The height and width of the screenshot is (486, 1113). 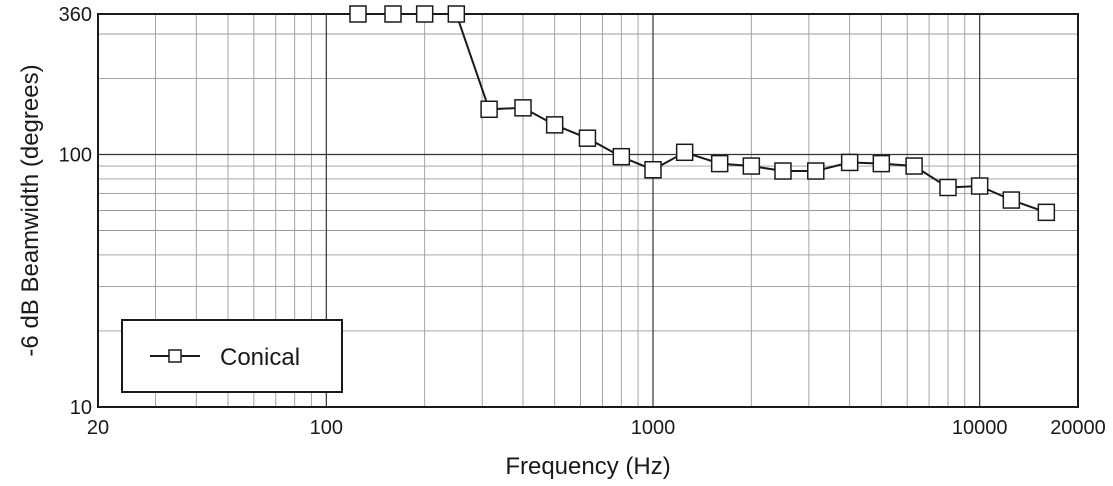 What do you see at coordinates (1078, 428) in the screenshot?
I see `x-tick-label: 20000` at bounding box center [1078, 428].